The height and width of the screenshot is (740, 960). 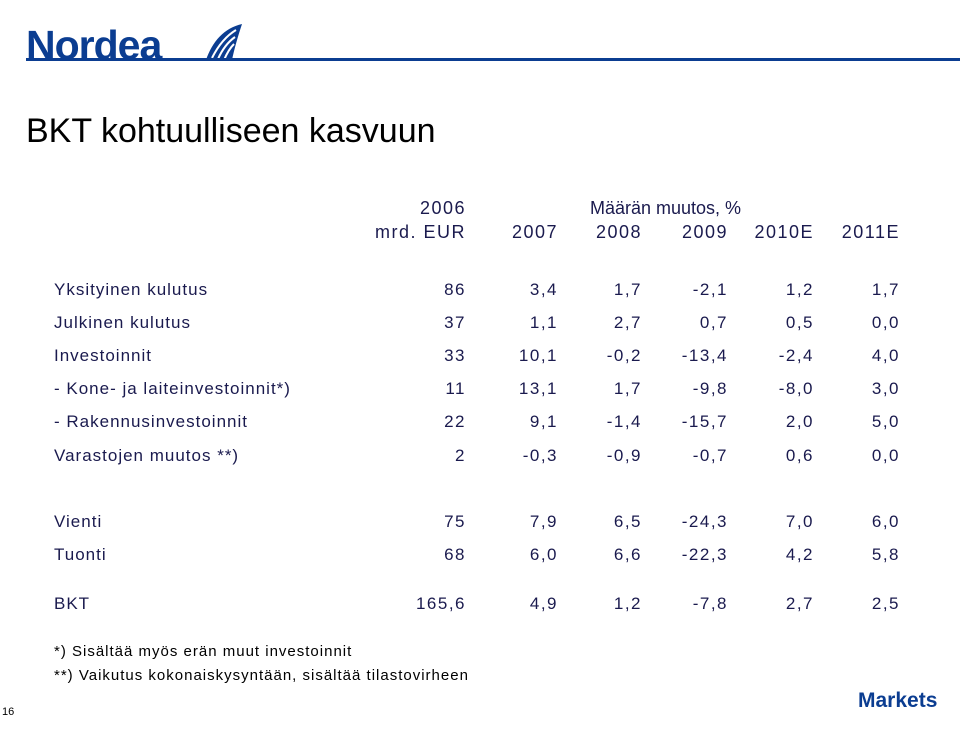 What do you see at coordinates (704, 355) in the screenshot?
I see `row-value: -13,4` at bounding box center [704, 355].